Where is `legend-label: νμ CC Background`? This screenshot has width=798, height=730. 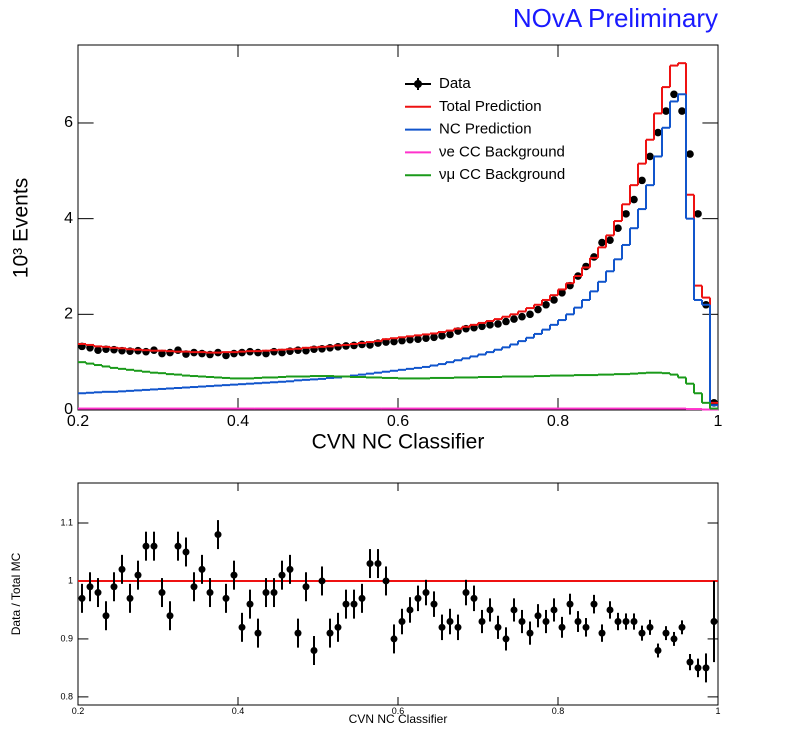
legend-label: νμ CC Background is located at coordinates (502, 174).